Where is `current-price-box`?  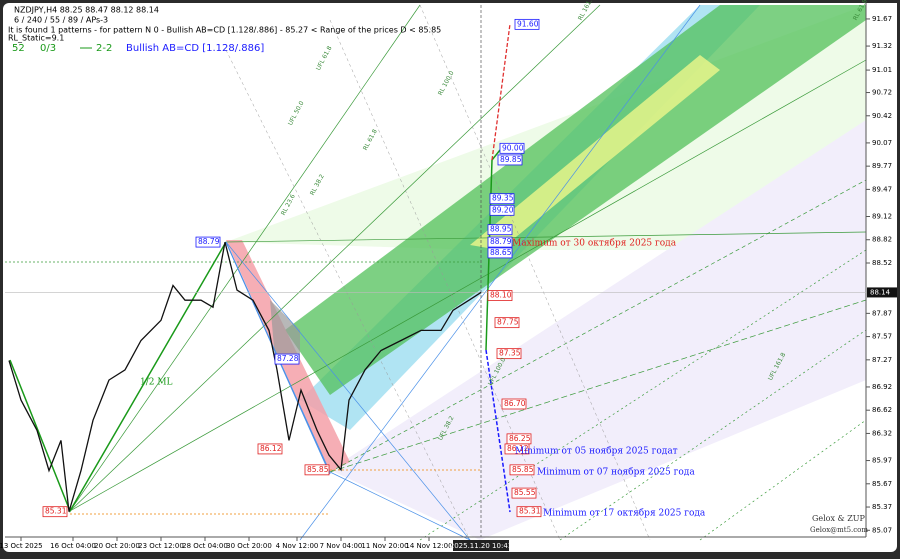
current-price-box is located at coordinates (882, 292).